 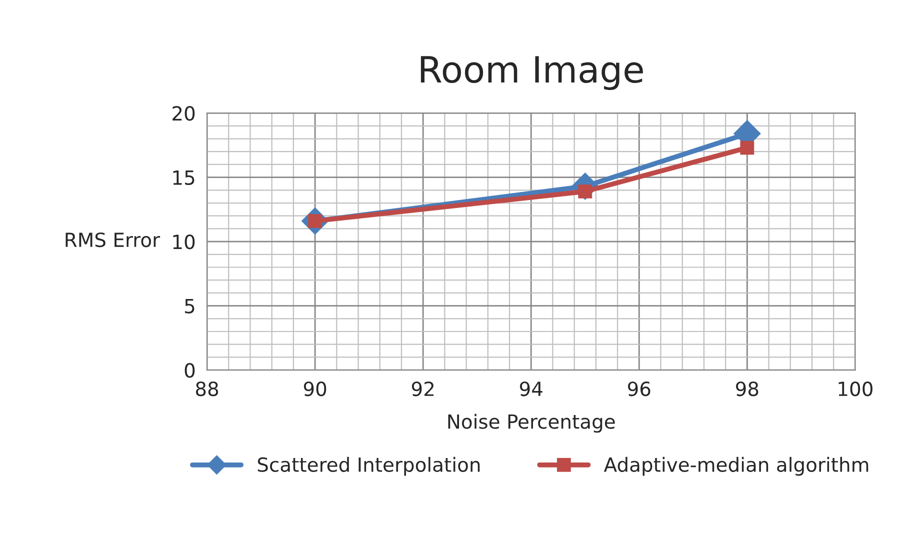 What do you see at coordinates (423, 389) in the screenshot?
I see `x-tick-label: 92` at bounding box center [423, 389].